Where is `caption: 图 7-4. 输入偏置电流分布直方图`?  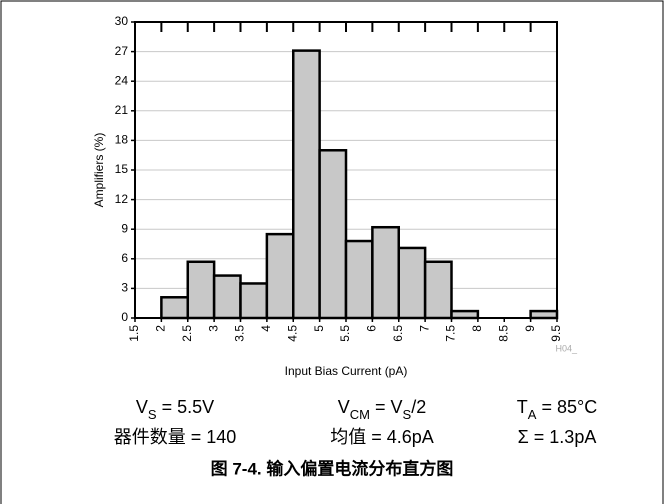
caption: 图 7-4. 输入偏置电流分布直方图 is located at coordinates (332, 468).